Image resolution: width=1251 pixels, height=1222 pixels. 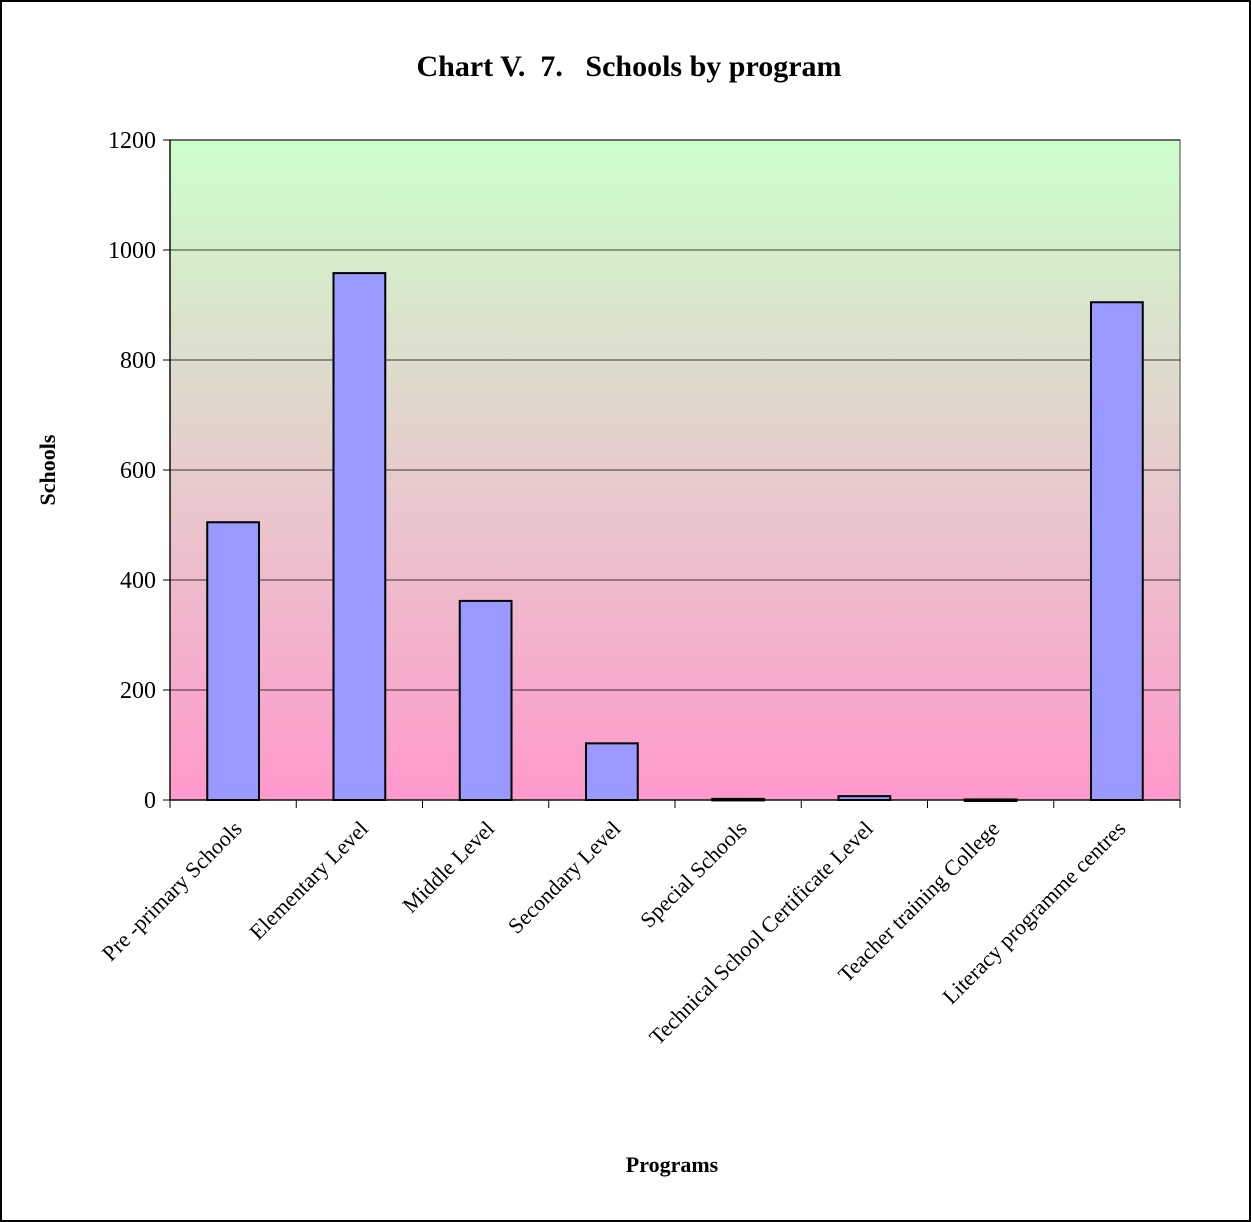 What do you see at coordinates (132, 141) in the screenshot?
I see `y-tick-label-6: 1200` at bounding box center [132, 141].